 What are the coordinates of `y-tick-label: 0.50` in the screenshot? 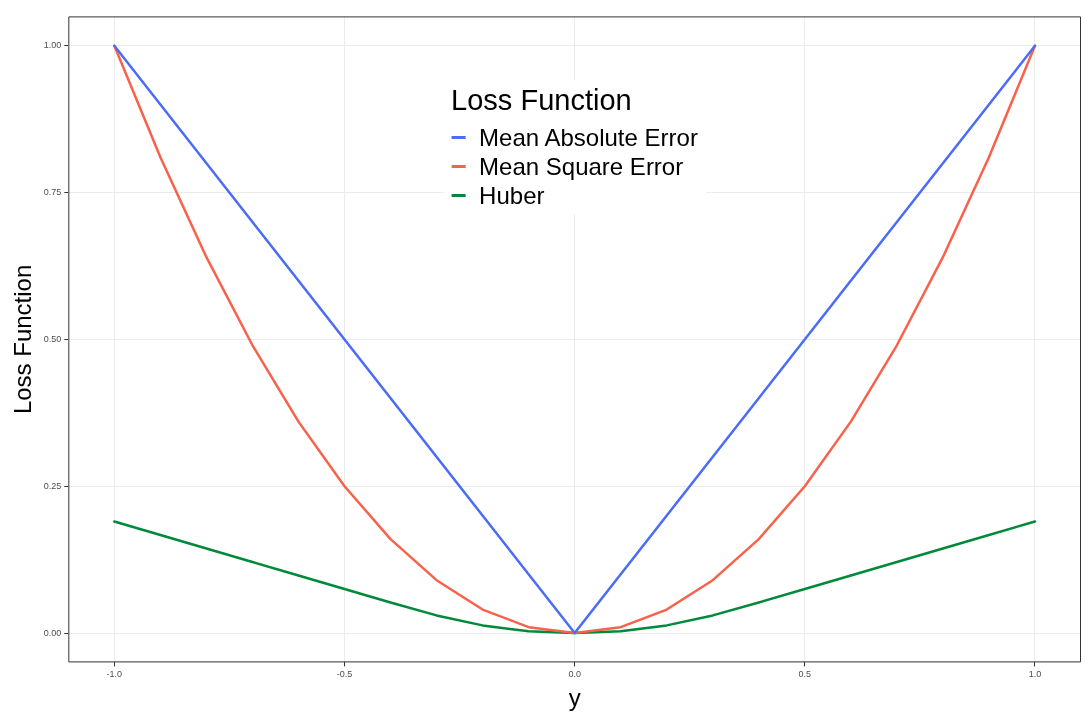 It's located at (52, 338).